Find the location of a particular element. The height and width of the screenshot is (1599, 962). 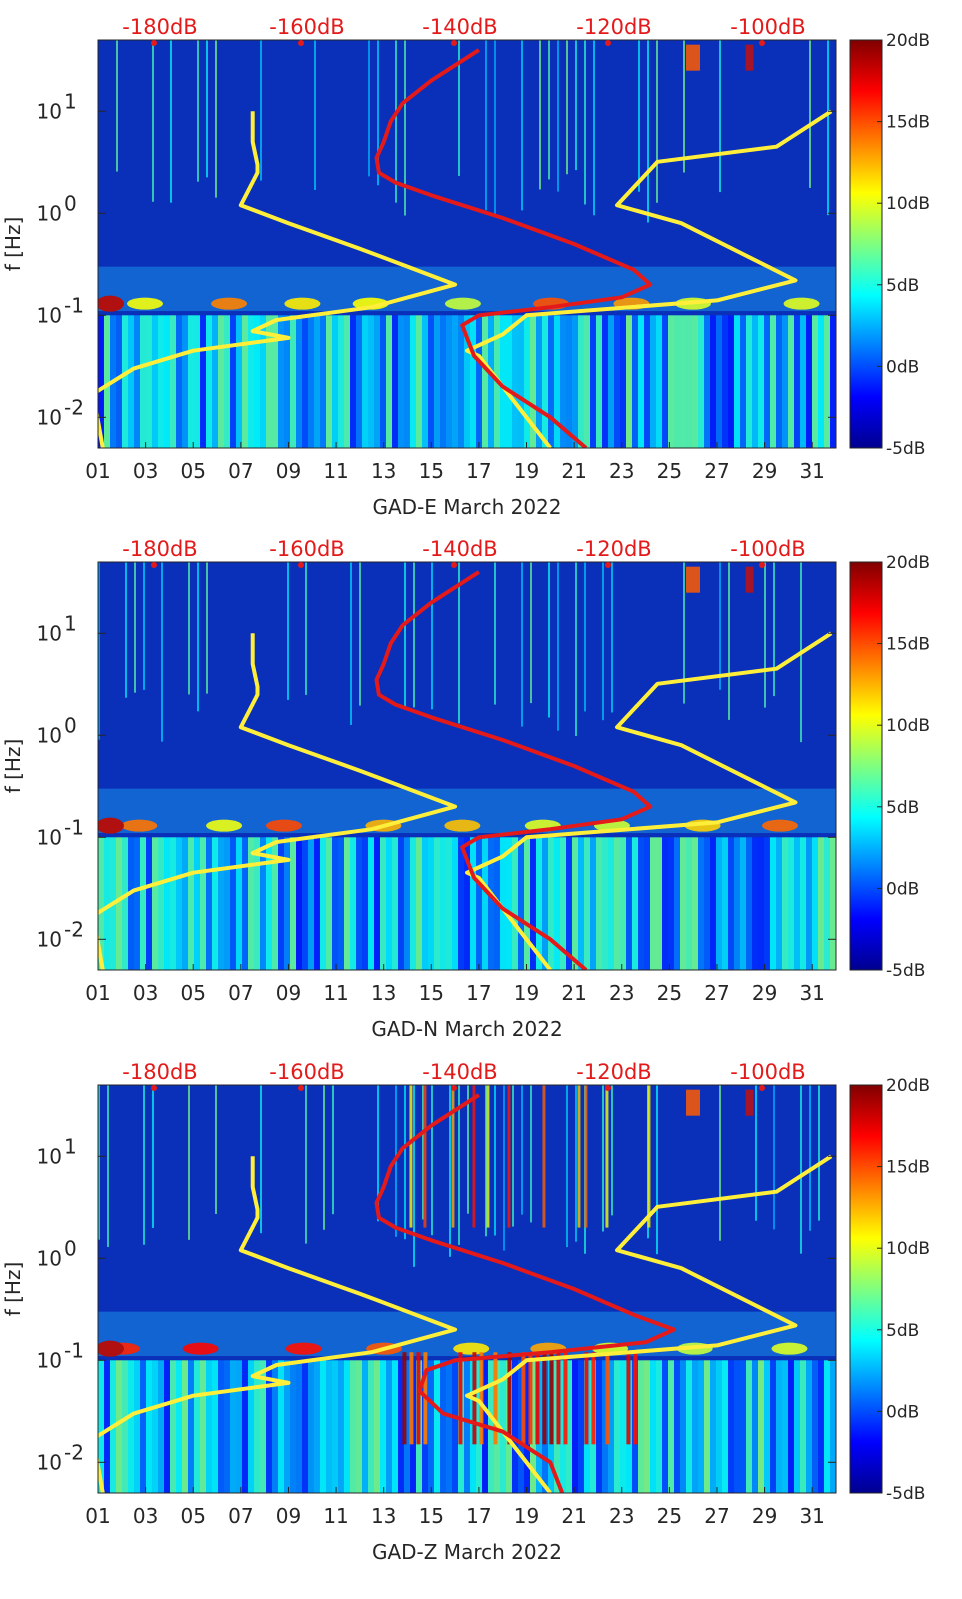

x-tick-label: 03 is located at coordinates (145, 1516).